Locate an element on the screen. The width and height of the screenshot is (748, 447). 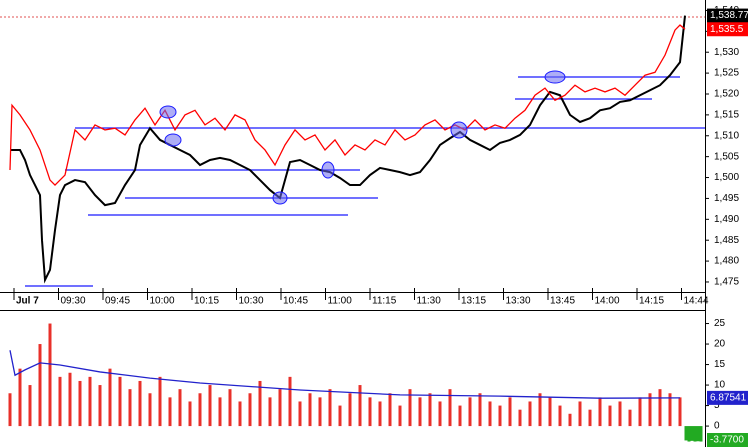
x-tick-label: 13:45 is located at coordinates (562, 301).